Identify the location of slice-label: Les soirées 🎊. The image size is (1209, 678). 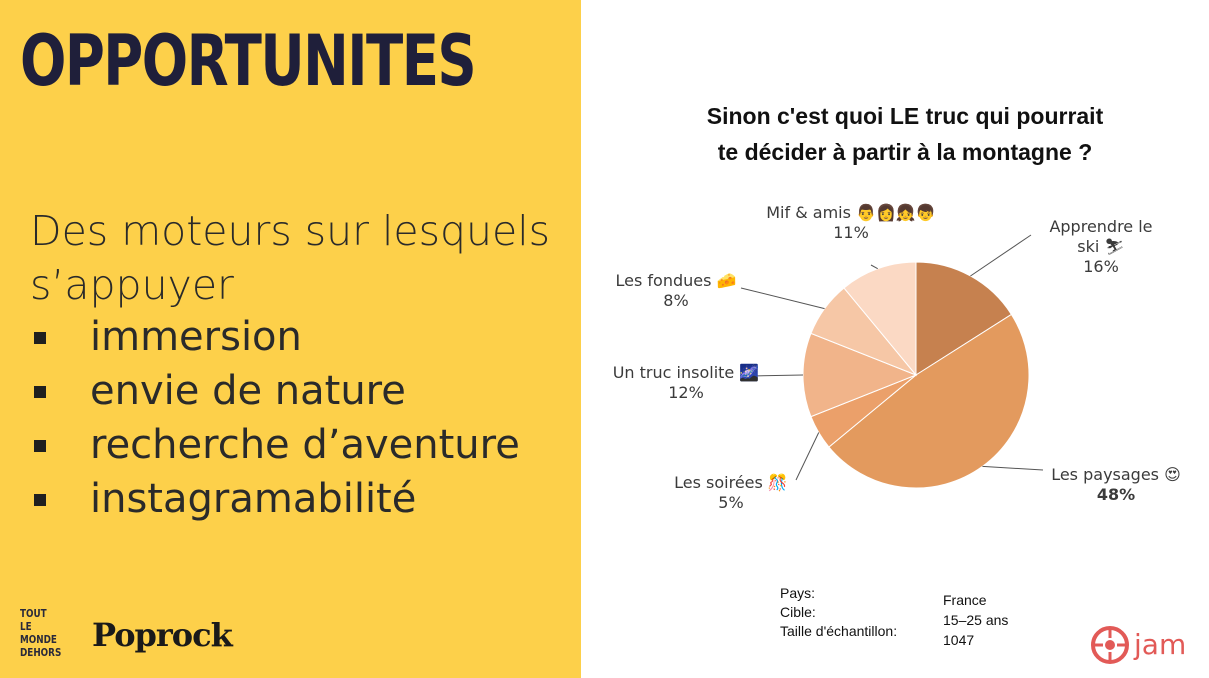
(731, 482).